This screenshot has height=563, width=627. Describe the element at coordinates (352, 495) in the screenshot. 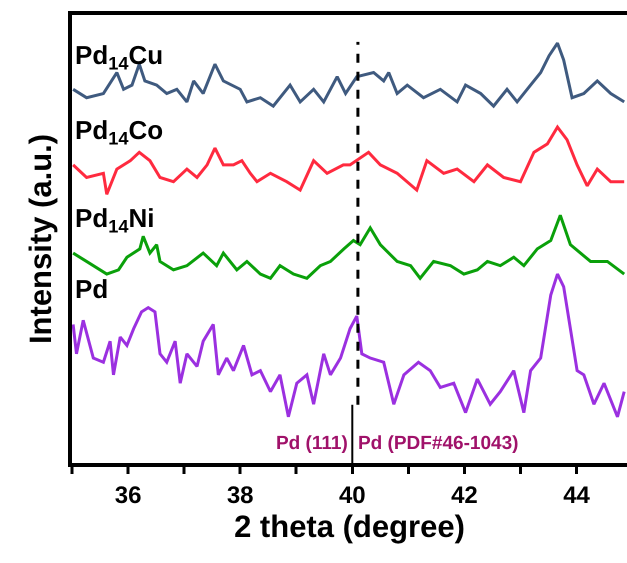

I see `x-tick-label: 40` at that location.